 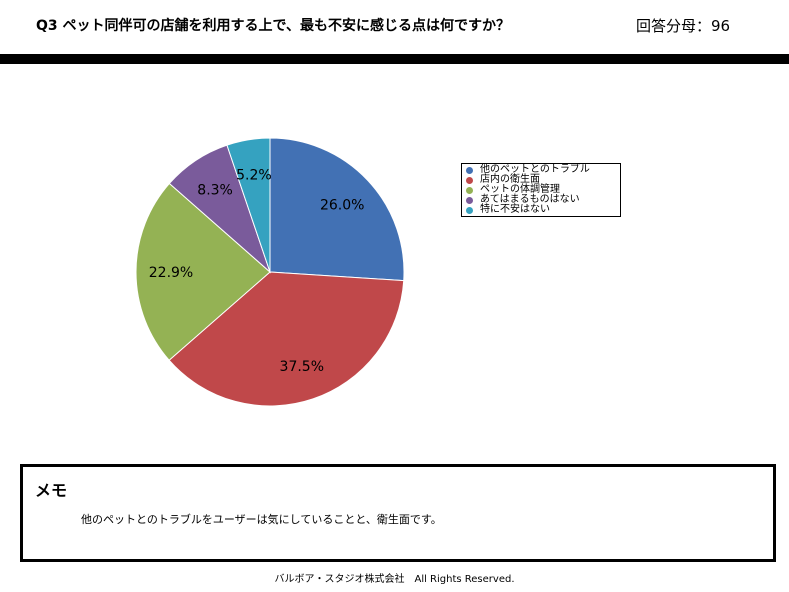 What do you see at coordinates (51, 490) in the screenshot?
I see `memo-title: メモ` at bounding box center [51, 490].